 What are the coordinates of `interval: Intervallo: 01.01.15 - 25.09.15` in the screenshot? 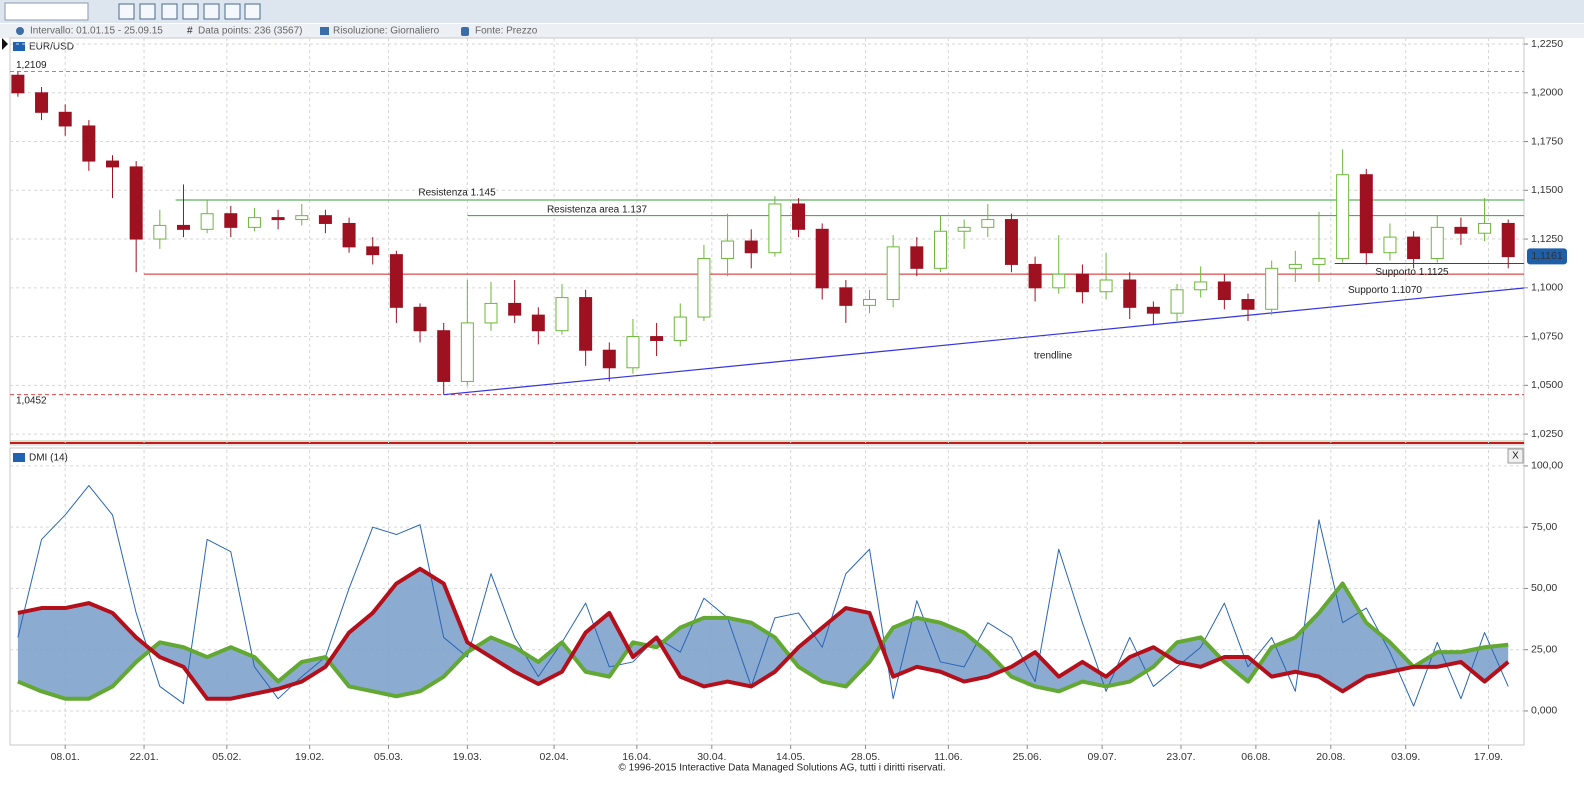 It's located at (96, 31).